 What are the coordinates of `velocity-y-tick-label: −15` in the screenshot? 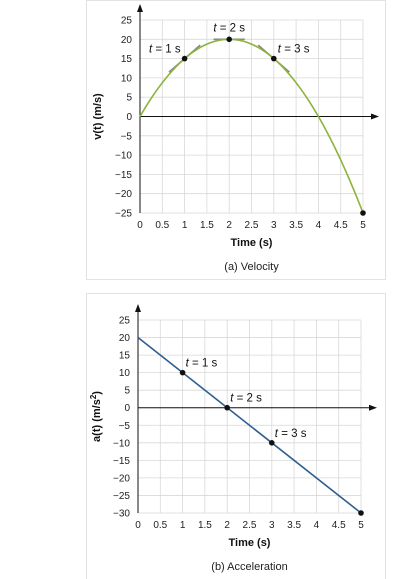 It's located at (123, 175).